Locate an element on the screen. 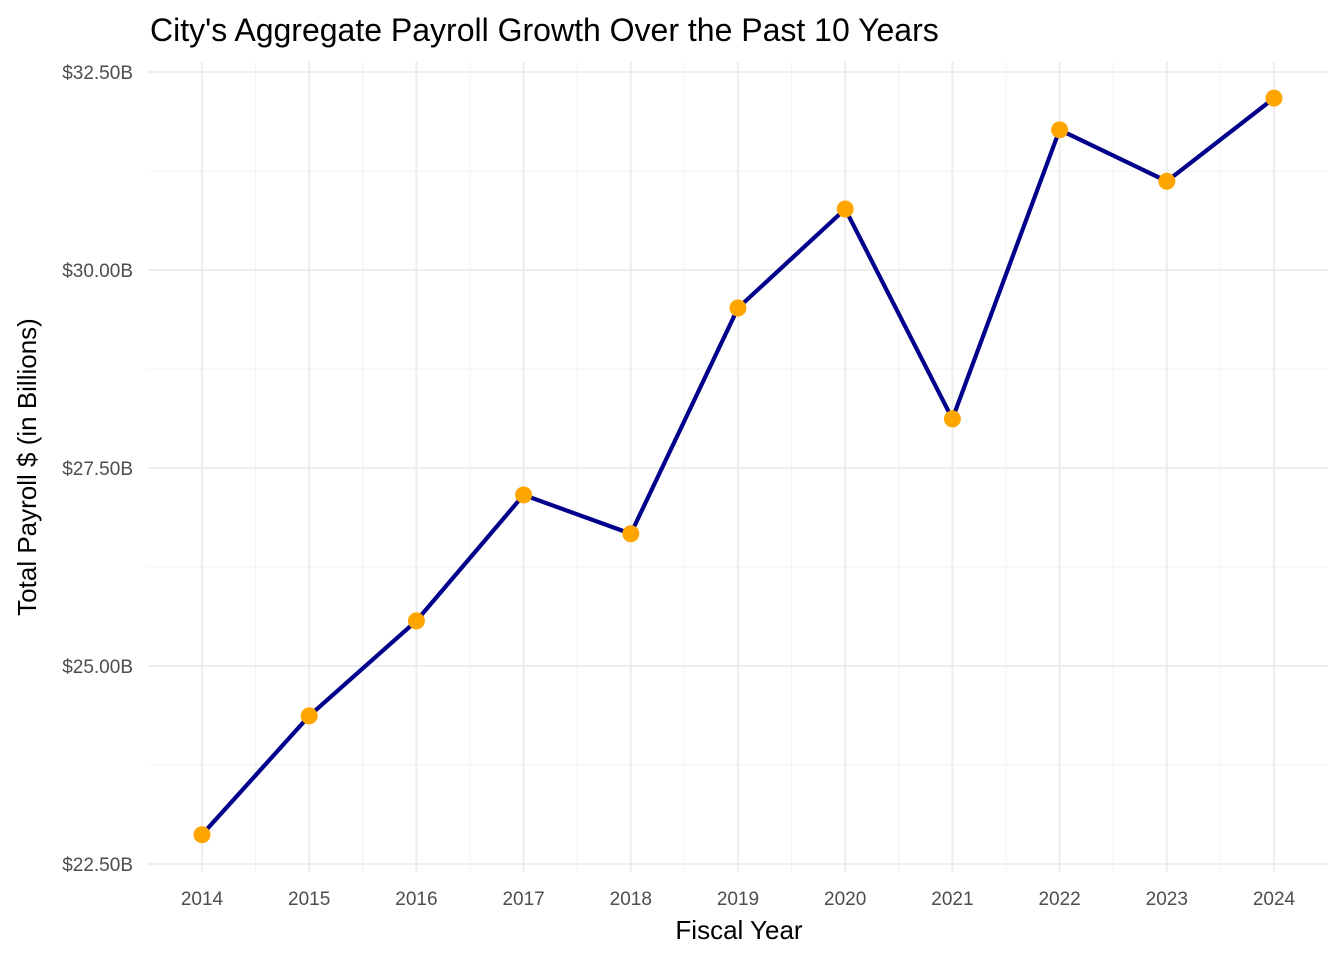 This screenshot has width=1344, height=960. y-axis-ticks: $22.50B $25.00B $27.50B $30.00B $32.50B is located at coordinates (97, 469).